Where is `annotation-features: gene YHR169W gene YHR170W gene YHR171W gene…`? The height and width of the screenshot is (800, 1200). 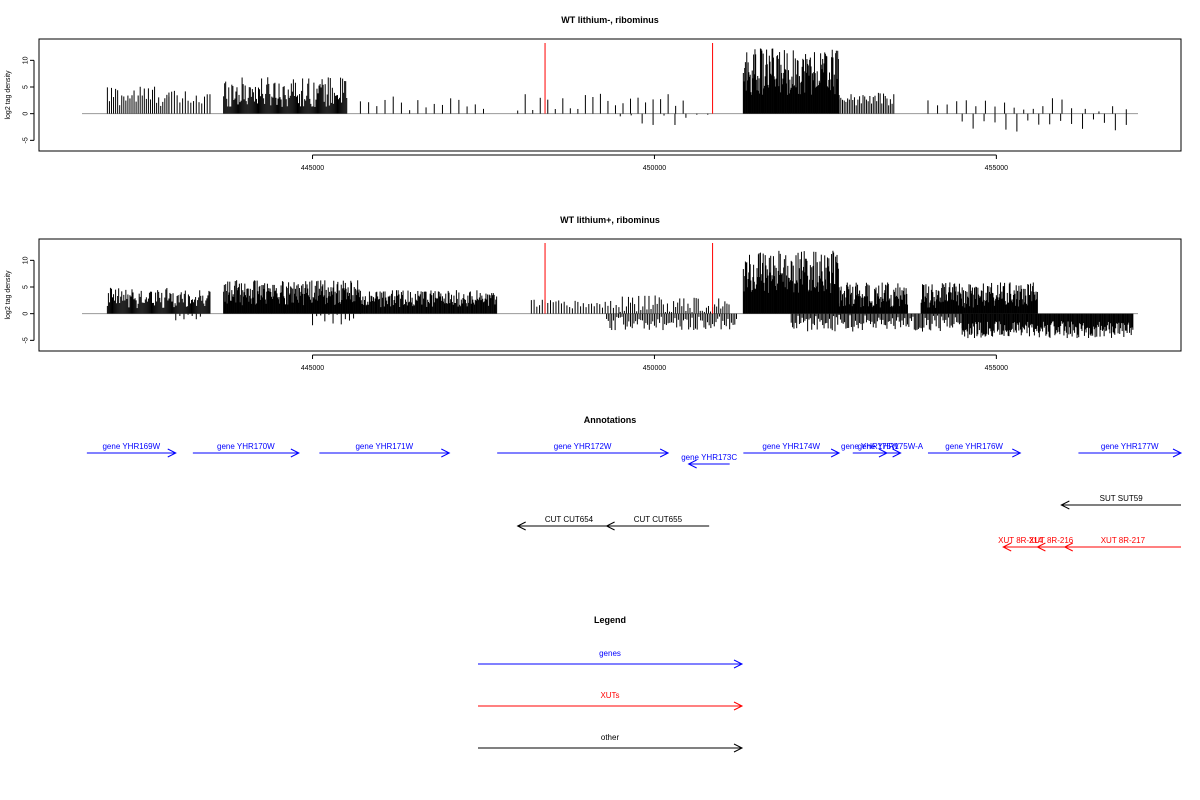
annotation-features: gene YHR169W gene YHR170W gene YHR171W gene… is located at coordinates (634, 497).